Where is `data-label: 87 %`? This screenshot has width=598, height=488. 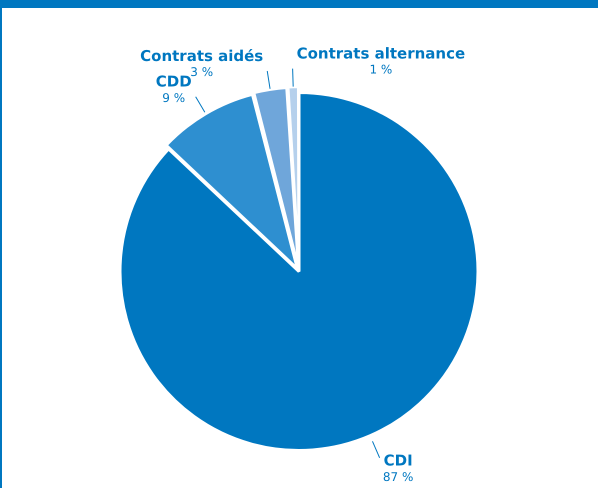 data-label: 87 % is located at coordinates (398, 477).